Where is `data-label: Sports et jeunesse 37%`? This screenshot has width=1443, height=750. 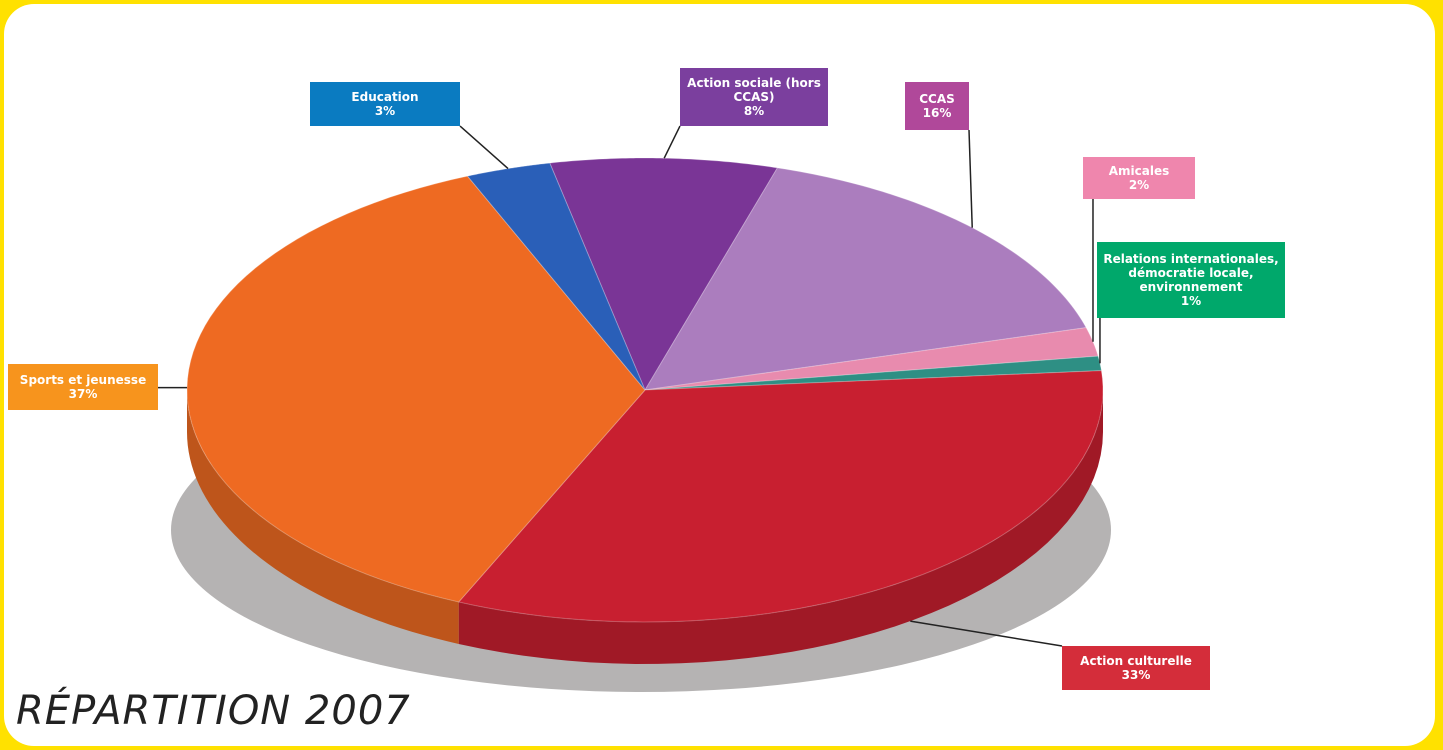
data-label: Sports et jeunesse 37% is located at coordinates (83, 387).